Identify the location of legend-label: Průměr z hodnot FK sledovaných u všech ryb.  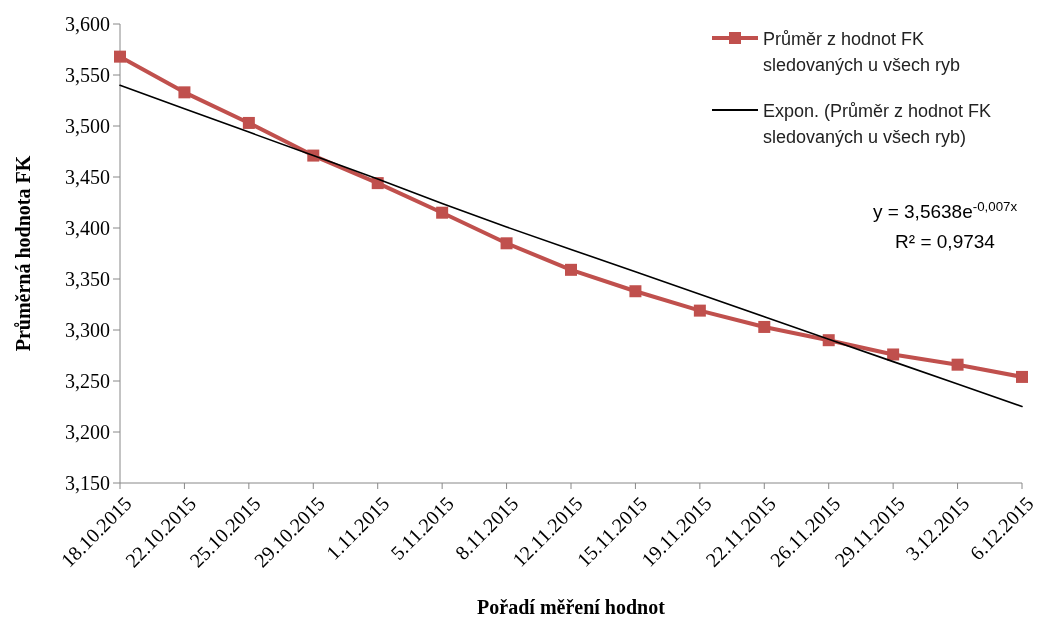
(862, 52).